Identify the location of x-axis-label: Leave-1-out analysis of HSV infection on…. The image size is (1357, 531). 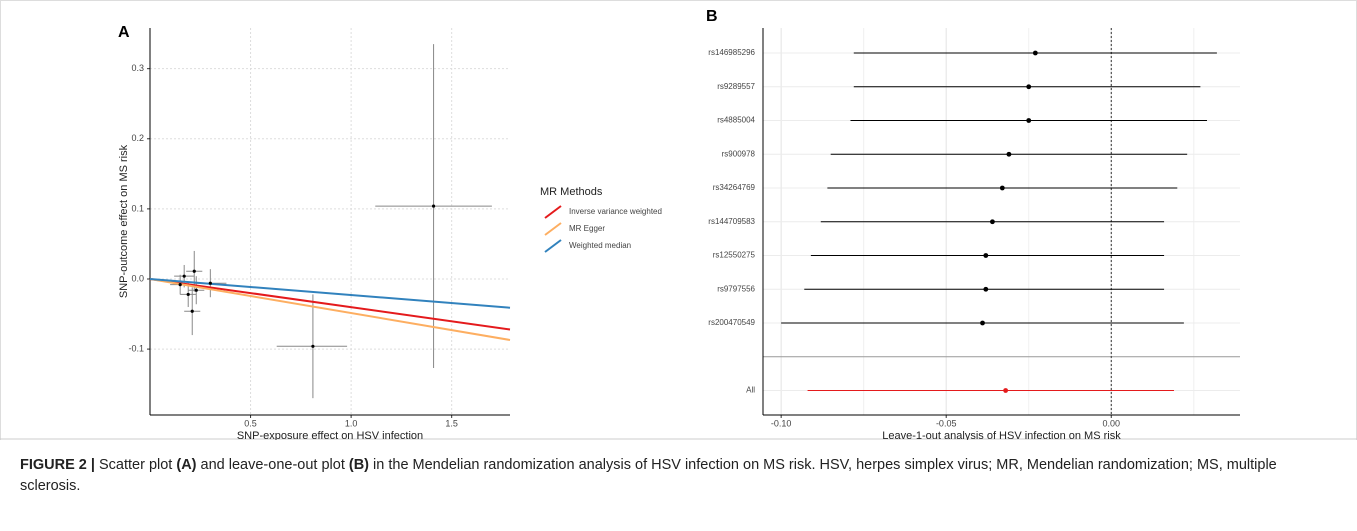
(1001, 435).